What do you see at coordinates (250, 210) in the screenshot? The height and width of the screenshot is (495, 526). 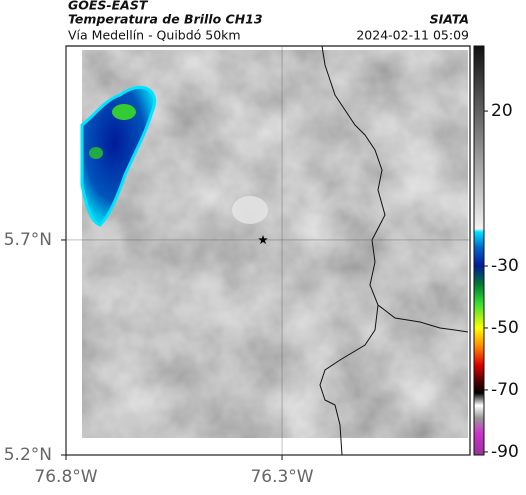 I see `bright-cloud` at bounding box center [250, 210].